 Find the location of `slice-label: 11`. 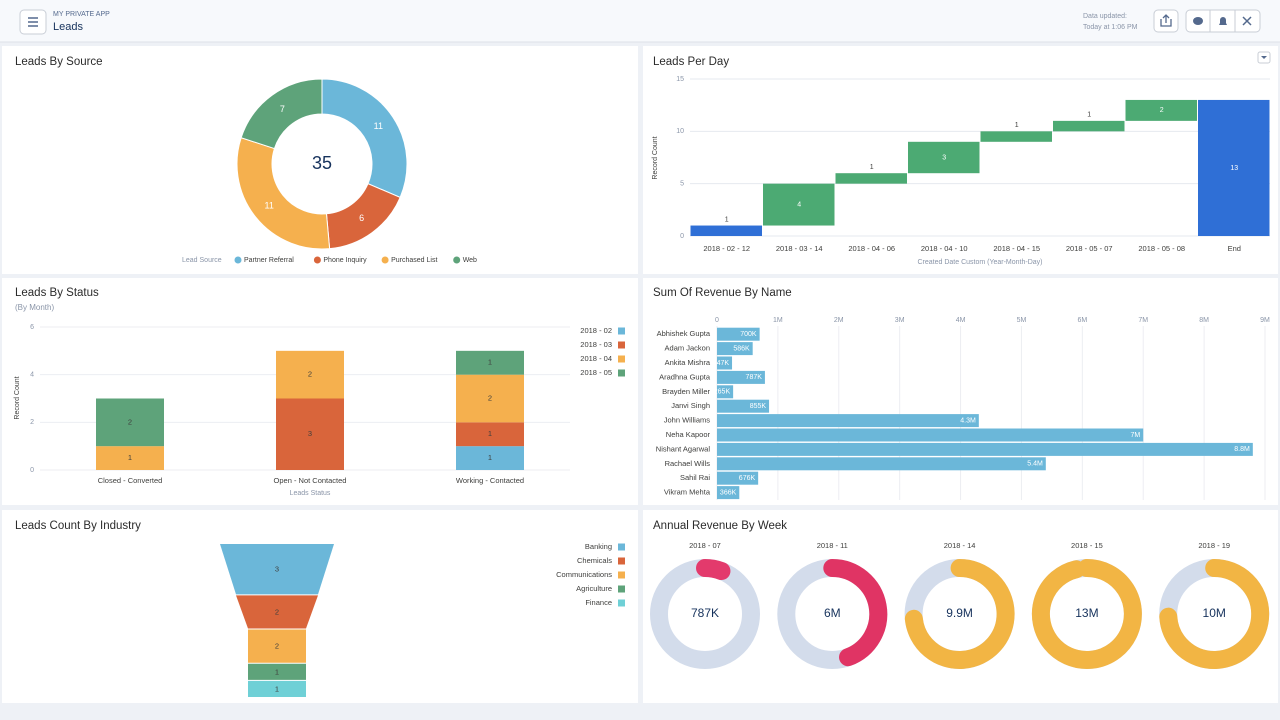

slice-label: 11 is located at coordinates (378, 126).